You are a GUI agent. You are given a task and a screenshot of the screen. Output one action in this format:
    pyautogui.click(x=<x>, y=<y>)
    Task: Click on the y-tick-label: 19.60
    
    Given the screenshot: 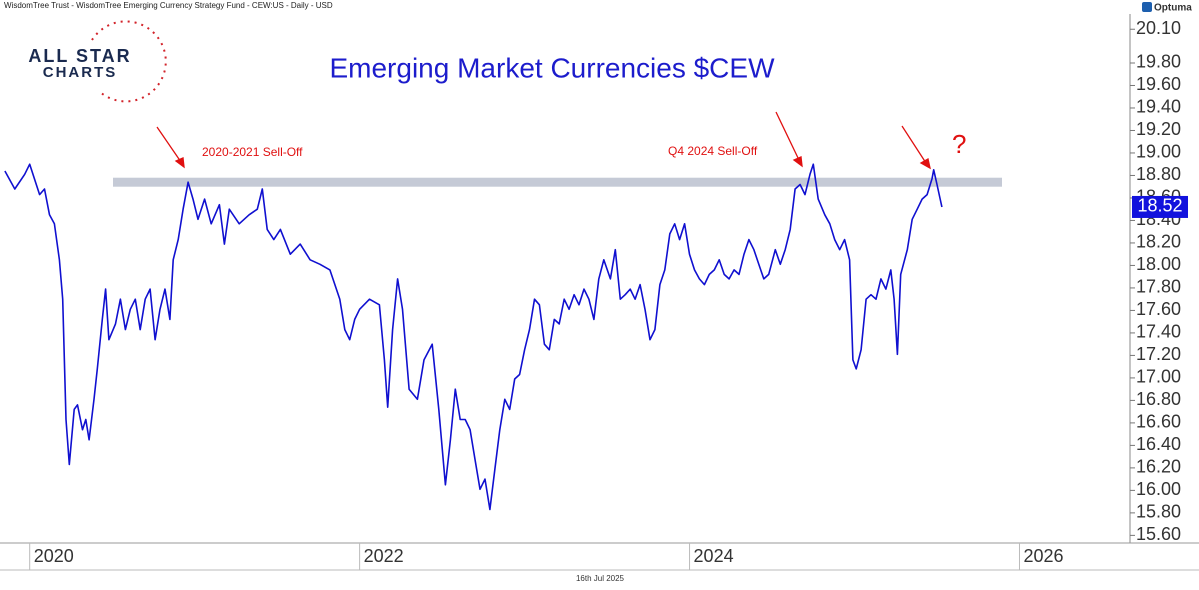 What is the action you would take?
    pyautogui.click(x=1158, y=84)
    